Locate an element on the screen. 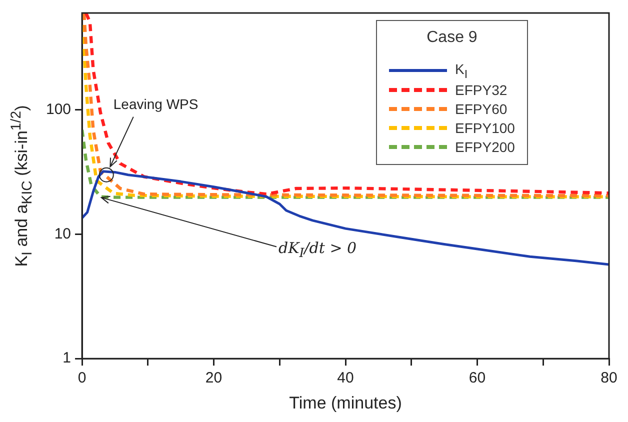  x-tick-label: 40 is located at coordinates (345, 378).